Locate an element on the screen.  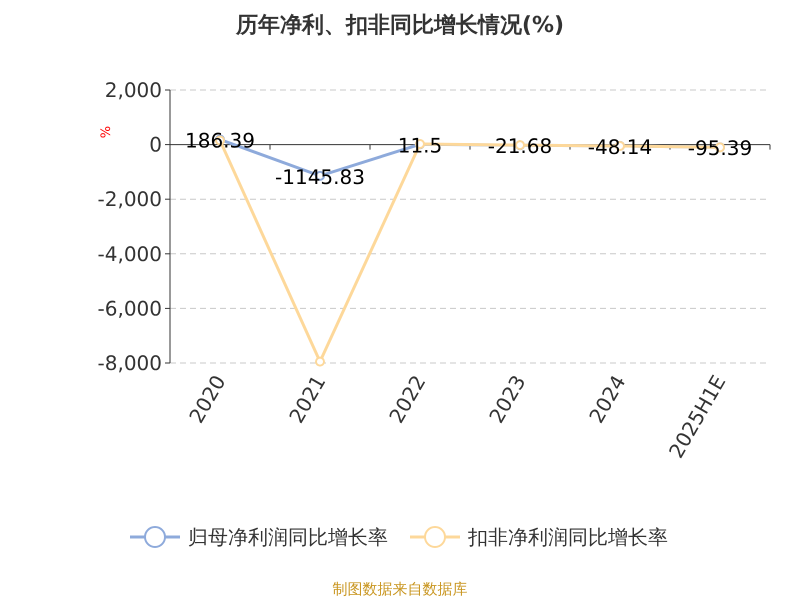
chart-title: 历年净利、扣非同比增长情况(%) is located at coordinates (399, 25).